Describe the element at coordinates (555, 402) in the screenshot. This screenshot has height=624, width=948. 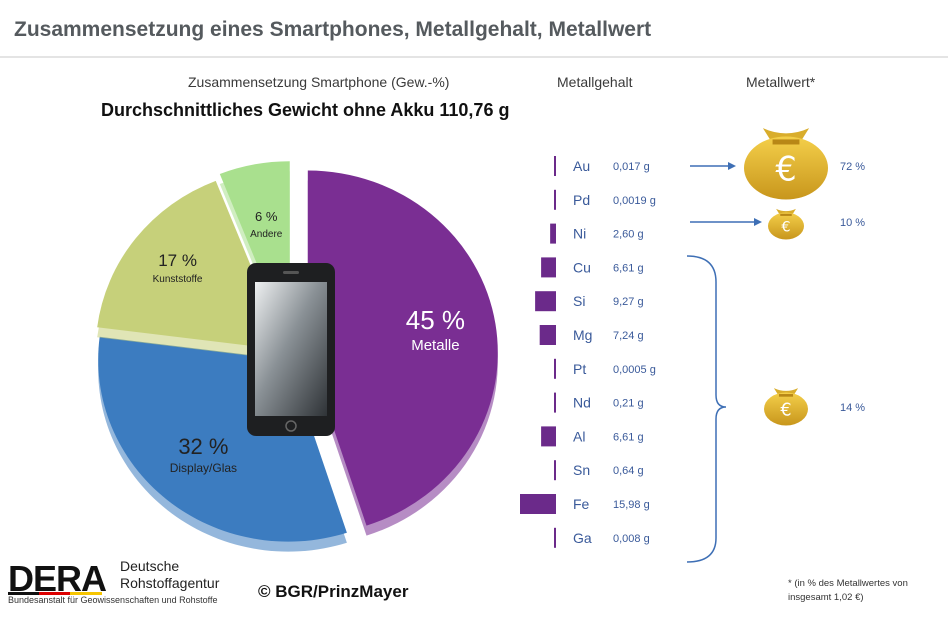
I see `metal-bar-nd` at that location.